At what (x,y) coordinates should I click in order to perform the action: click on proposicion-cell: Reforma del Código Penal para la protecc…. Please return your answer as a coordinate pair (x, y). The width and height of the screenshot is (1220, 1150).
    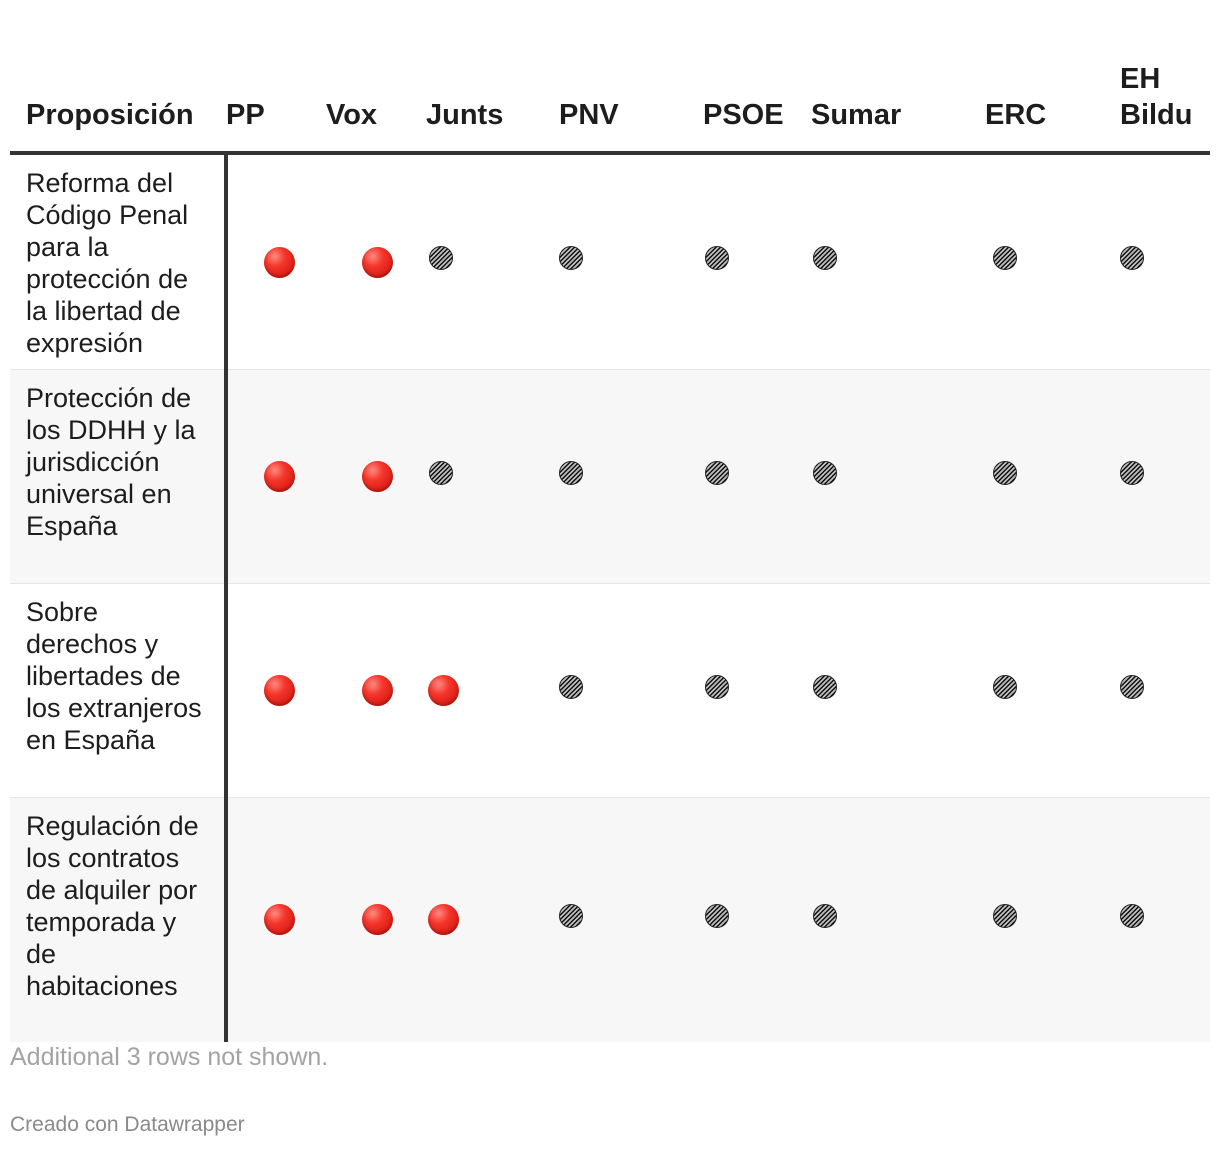
    Looking at the image, I should click on (119, 261).